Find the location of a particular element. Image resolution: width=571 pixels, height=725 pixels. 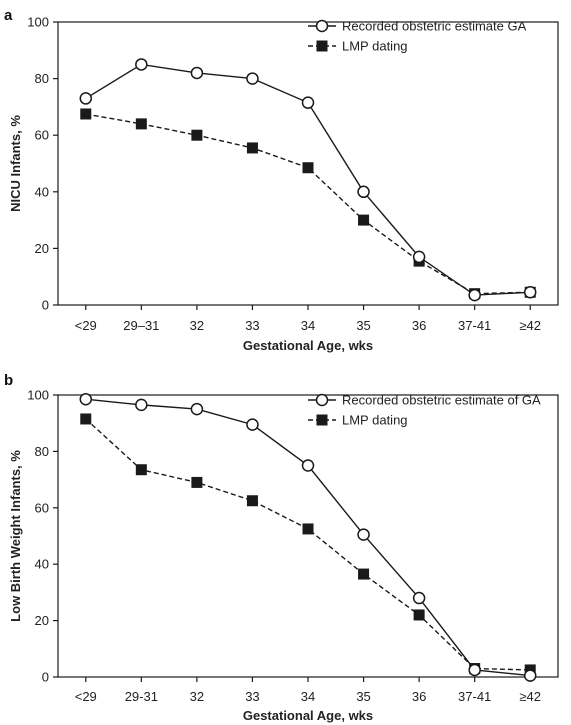

panel-label: a is located at coordinates (8, 15).